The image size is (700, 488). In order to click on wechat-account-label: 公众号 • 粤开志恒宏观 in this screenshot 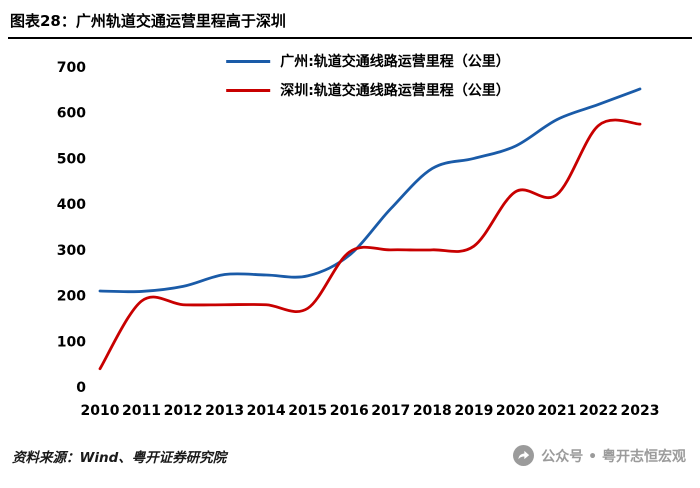, I will do `click(613, 456)`.